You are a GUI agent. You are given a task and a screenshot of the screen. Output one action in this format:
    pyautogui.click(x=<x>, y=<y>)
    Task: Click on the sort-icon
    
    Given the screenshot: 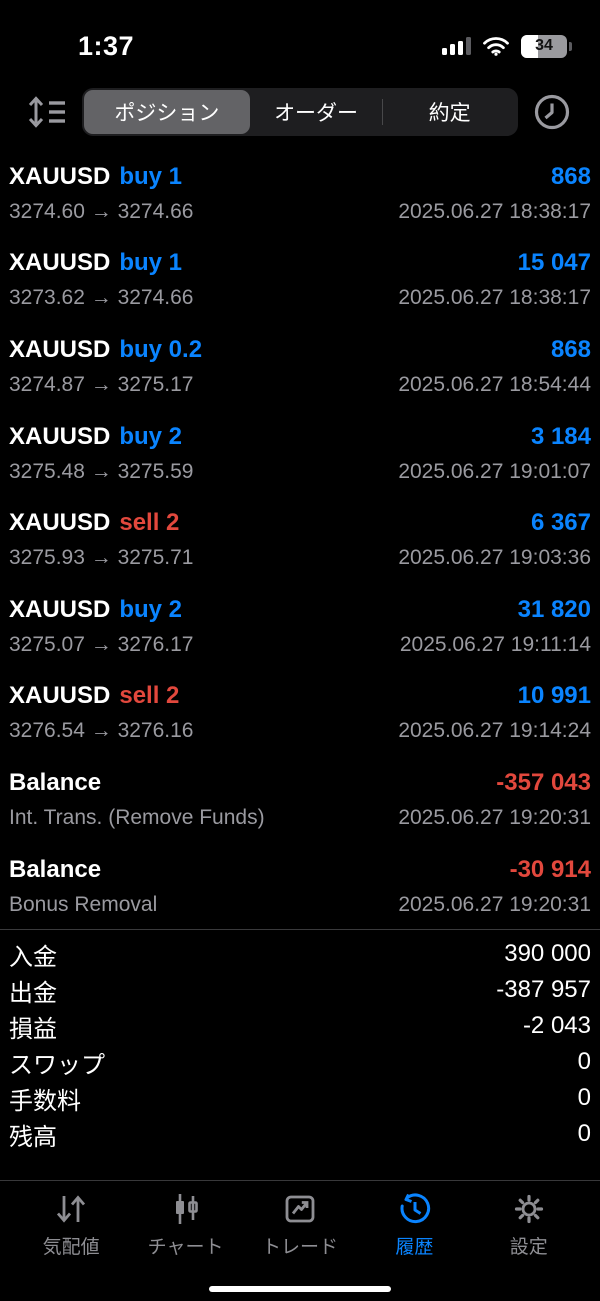 What is the action you would take?
    pyautogui.click(x=46, y=112)
    